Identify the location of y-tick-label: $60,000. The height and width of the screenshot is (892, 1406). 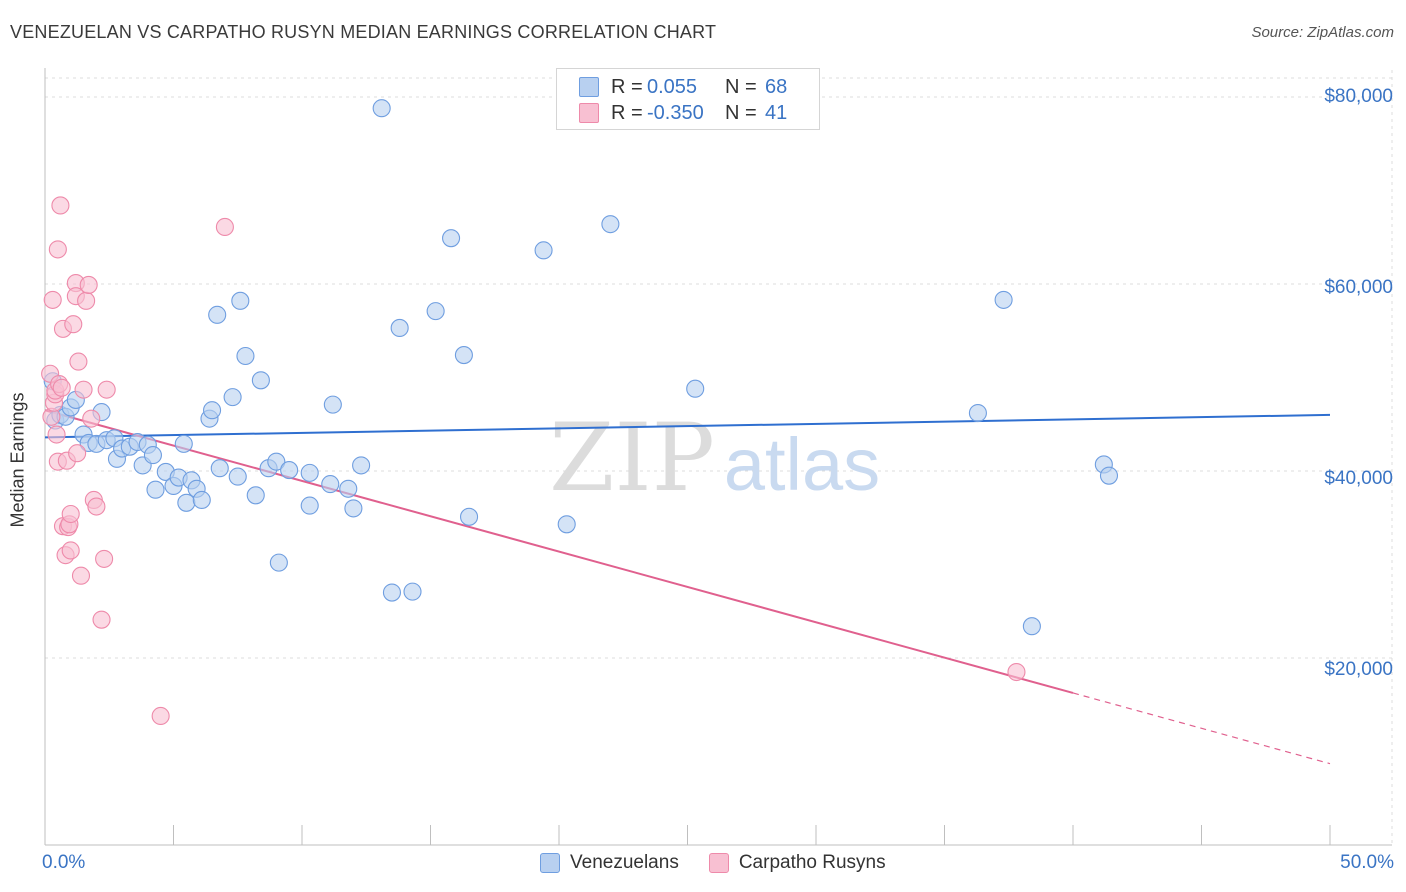
(1358, 287).